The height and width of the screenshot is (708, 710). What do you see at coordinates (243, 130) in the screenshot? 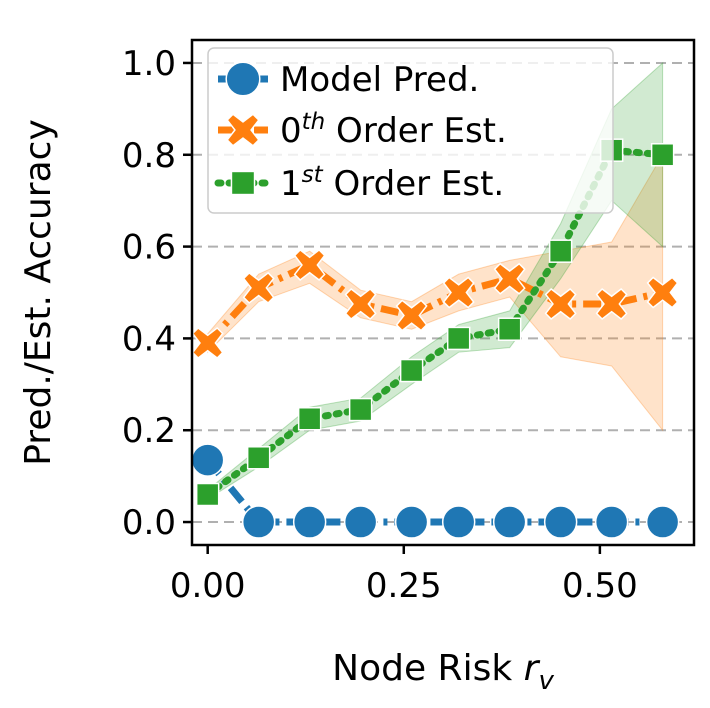
I see `legend-marker-0th-order` at bounding box center [243, 130].